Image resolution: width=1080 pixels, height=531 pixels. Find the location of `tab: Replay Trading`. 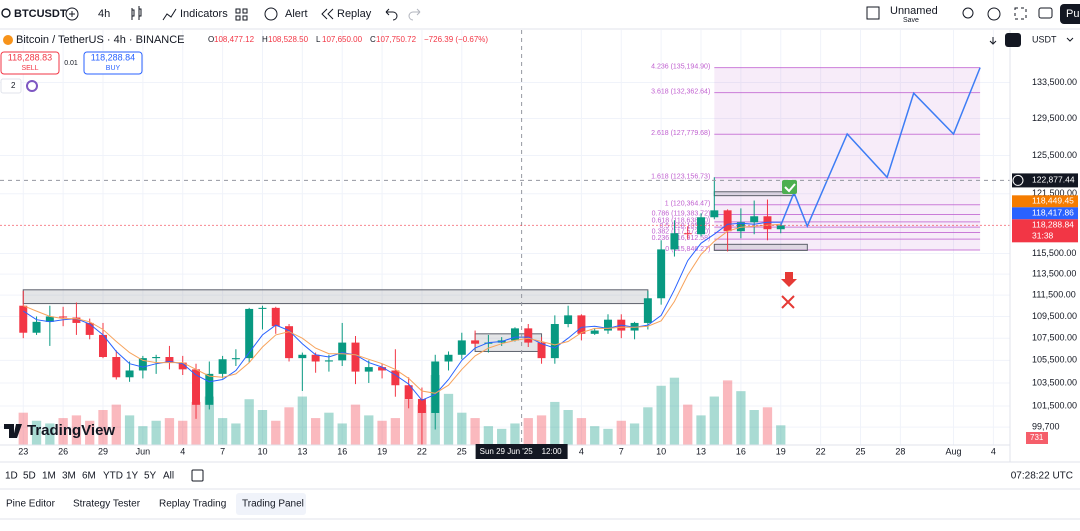

tab: Replay Trading is located at coordinates (192, 504).